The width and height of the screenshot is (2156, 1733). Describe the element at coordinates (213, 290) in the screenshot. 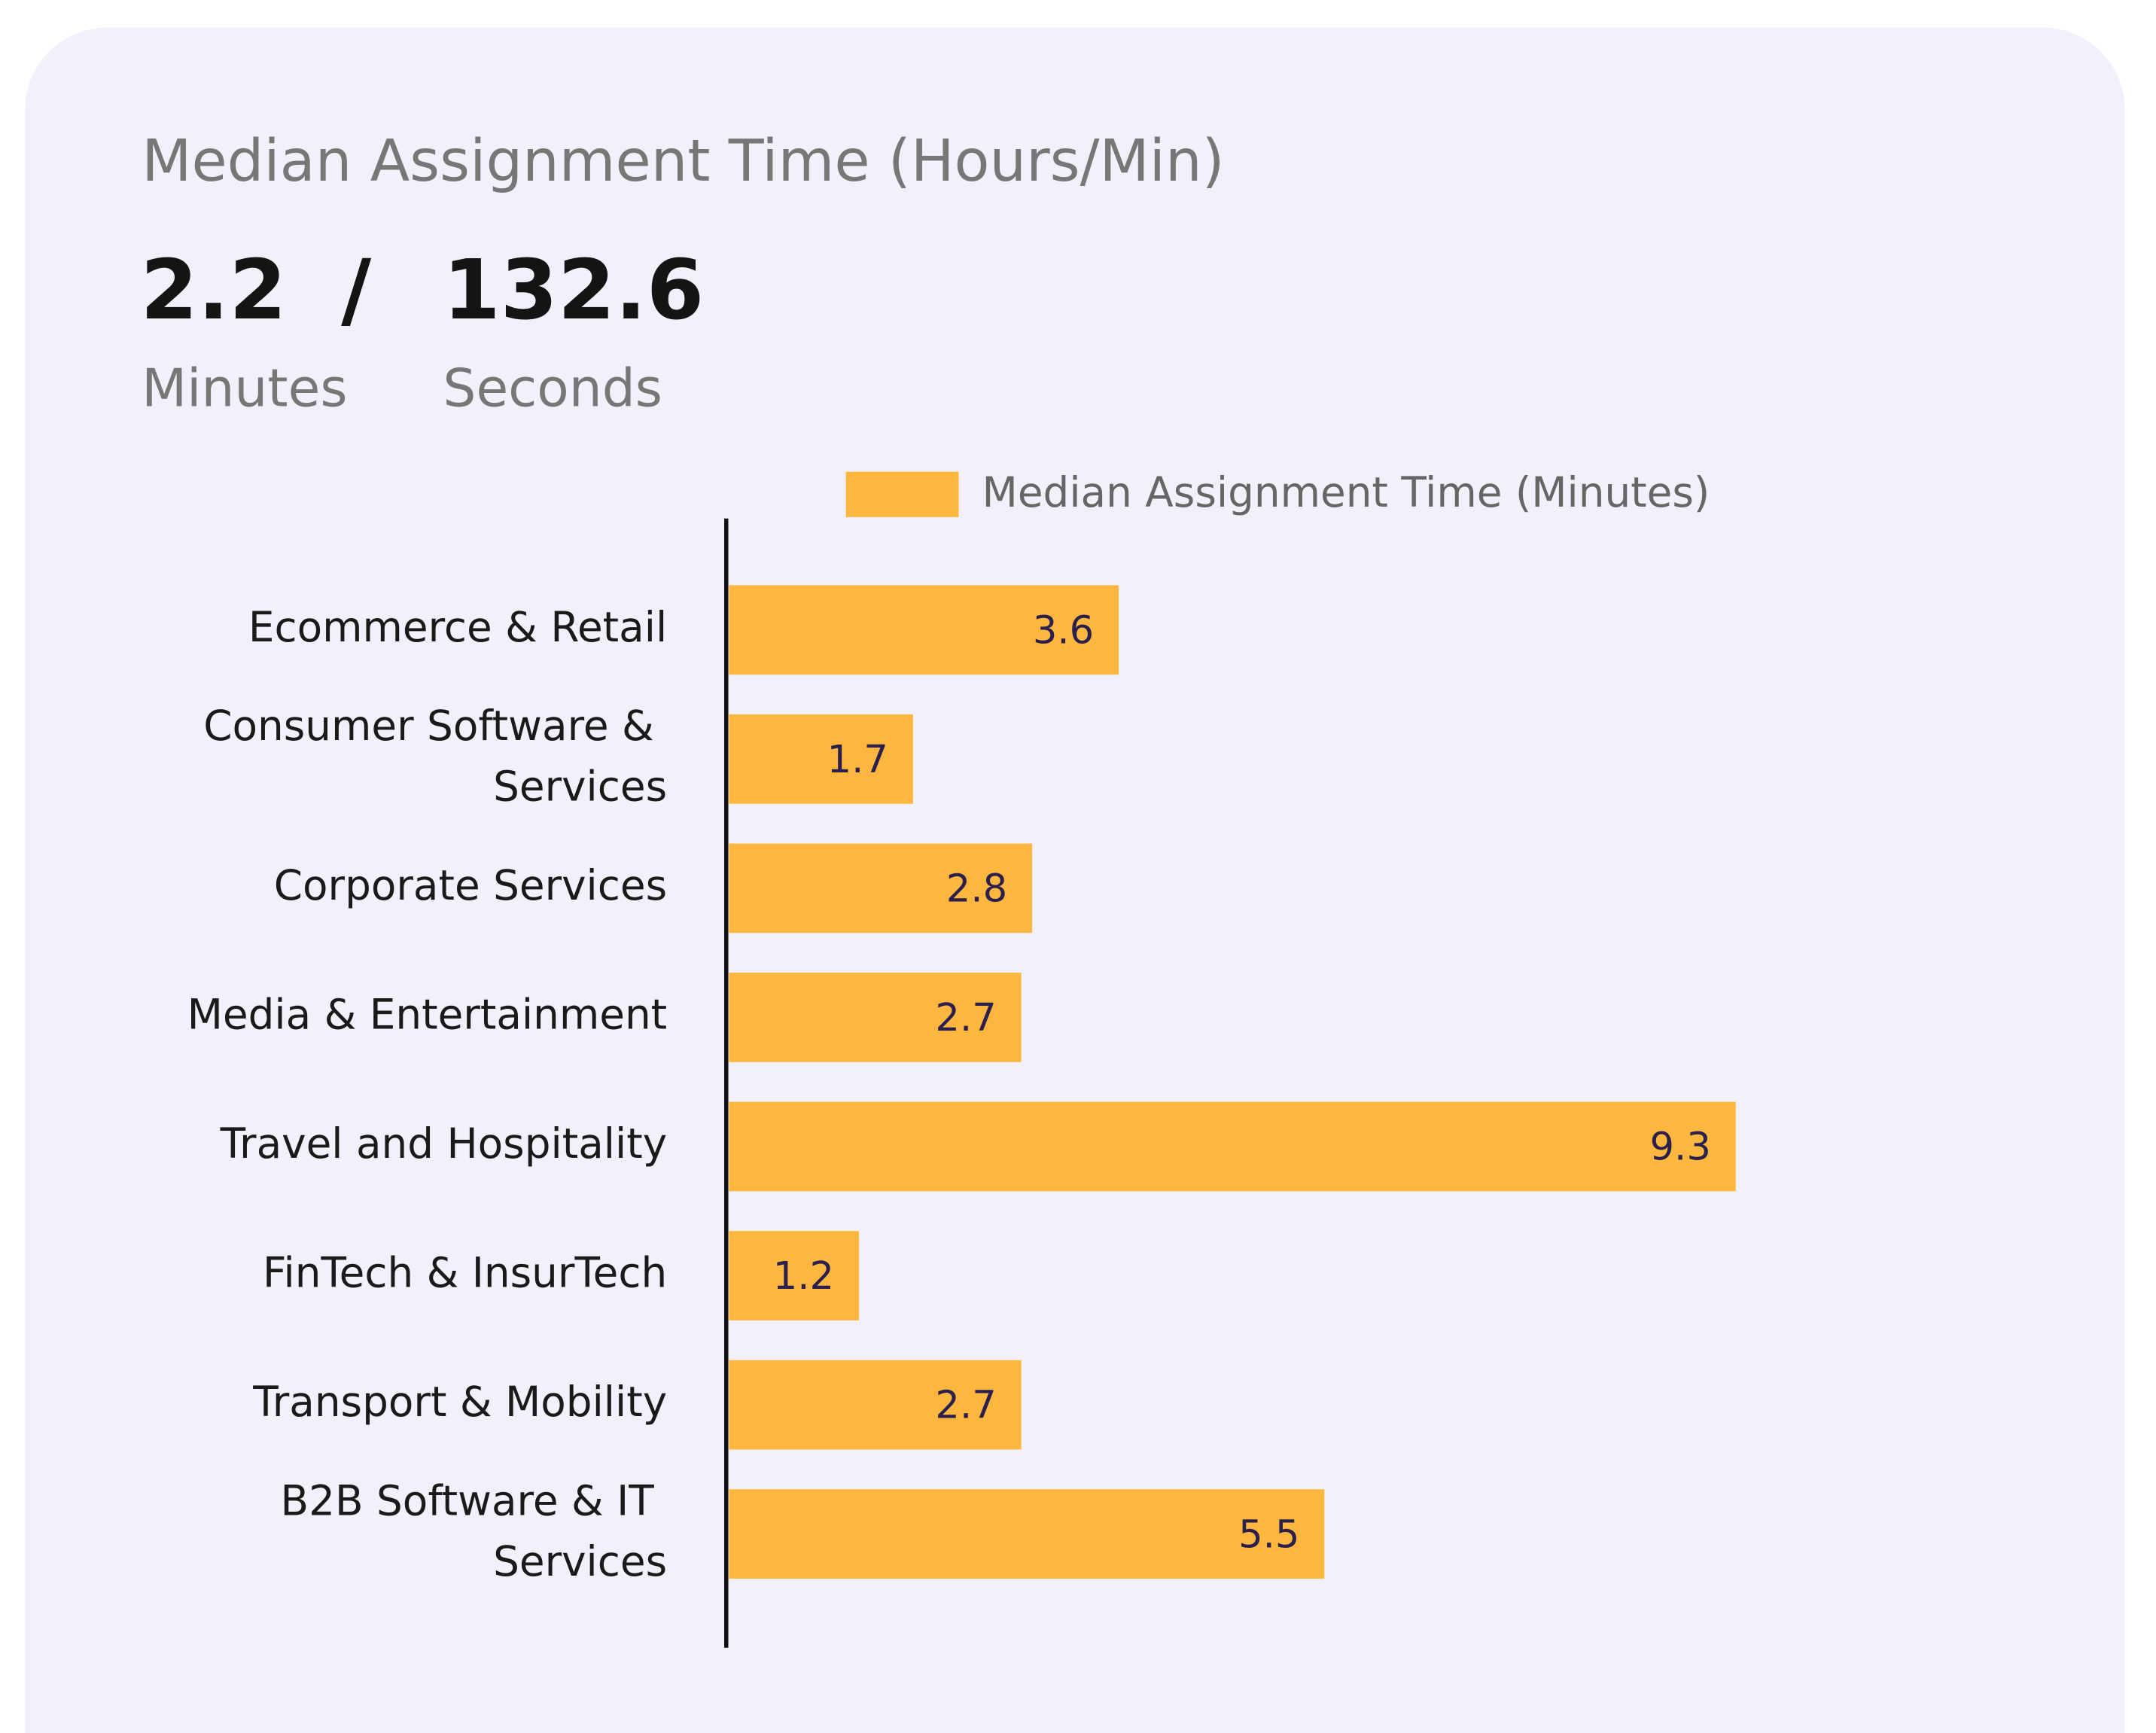

I see `stat-value: 2.2` at that location.